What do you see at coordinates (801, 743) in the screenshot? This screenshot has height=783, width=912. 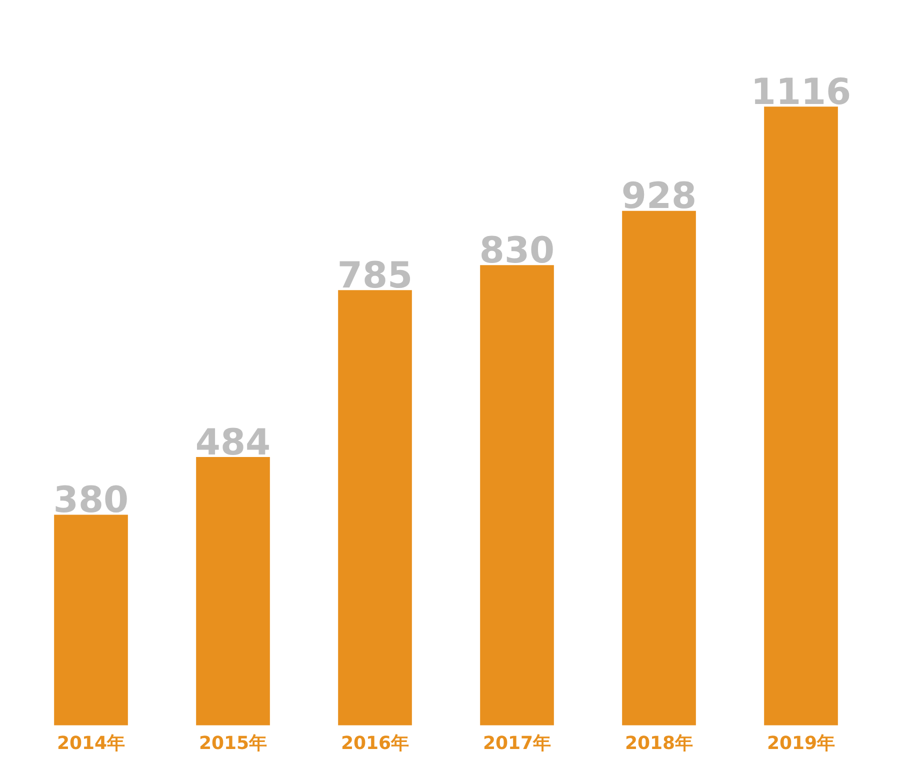 I see `x-tick-label: 2019年` at bounding box center [801, 743].